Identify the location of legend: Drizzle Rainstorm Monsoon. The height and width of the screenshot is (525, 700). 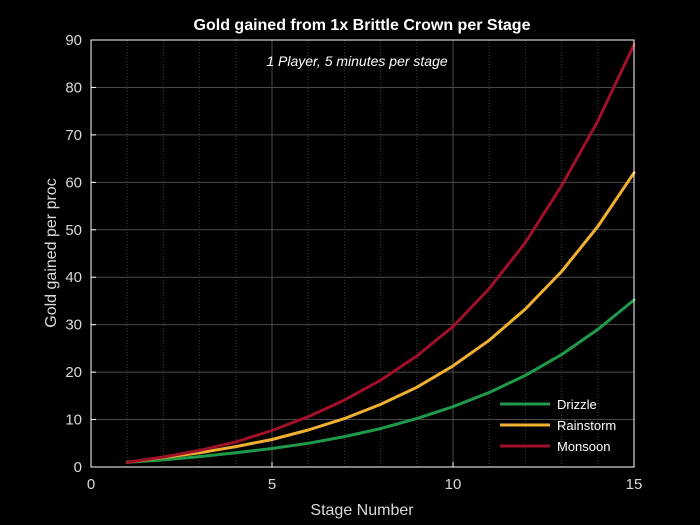
(558, 425).